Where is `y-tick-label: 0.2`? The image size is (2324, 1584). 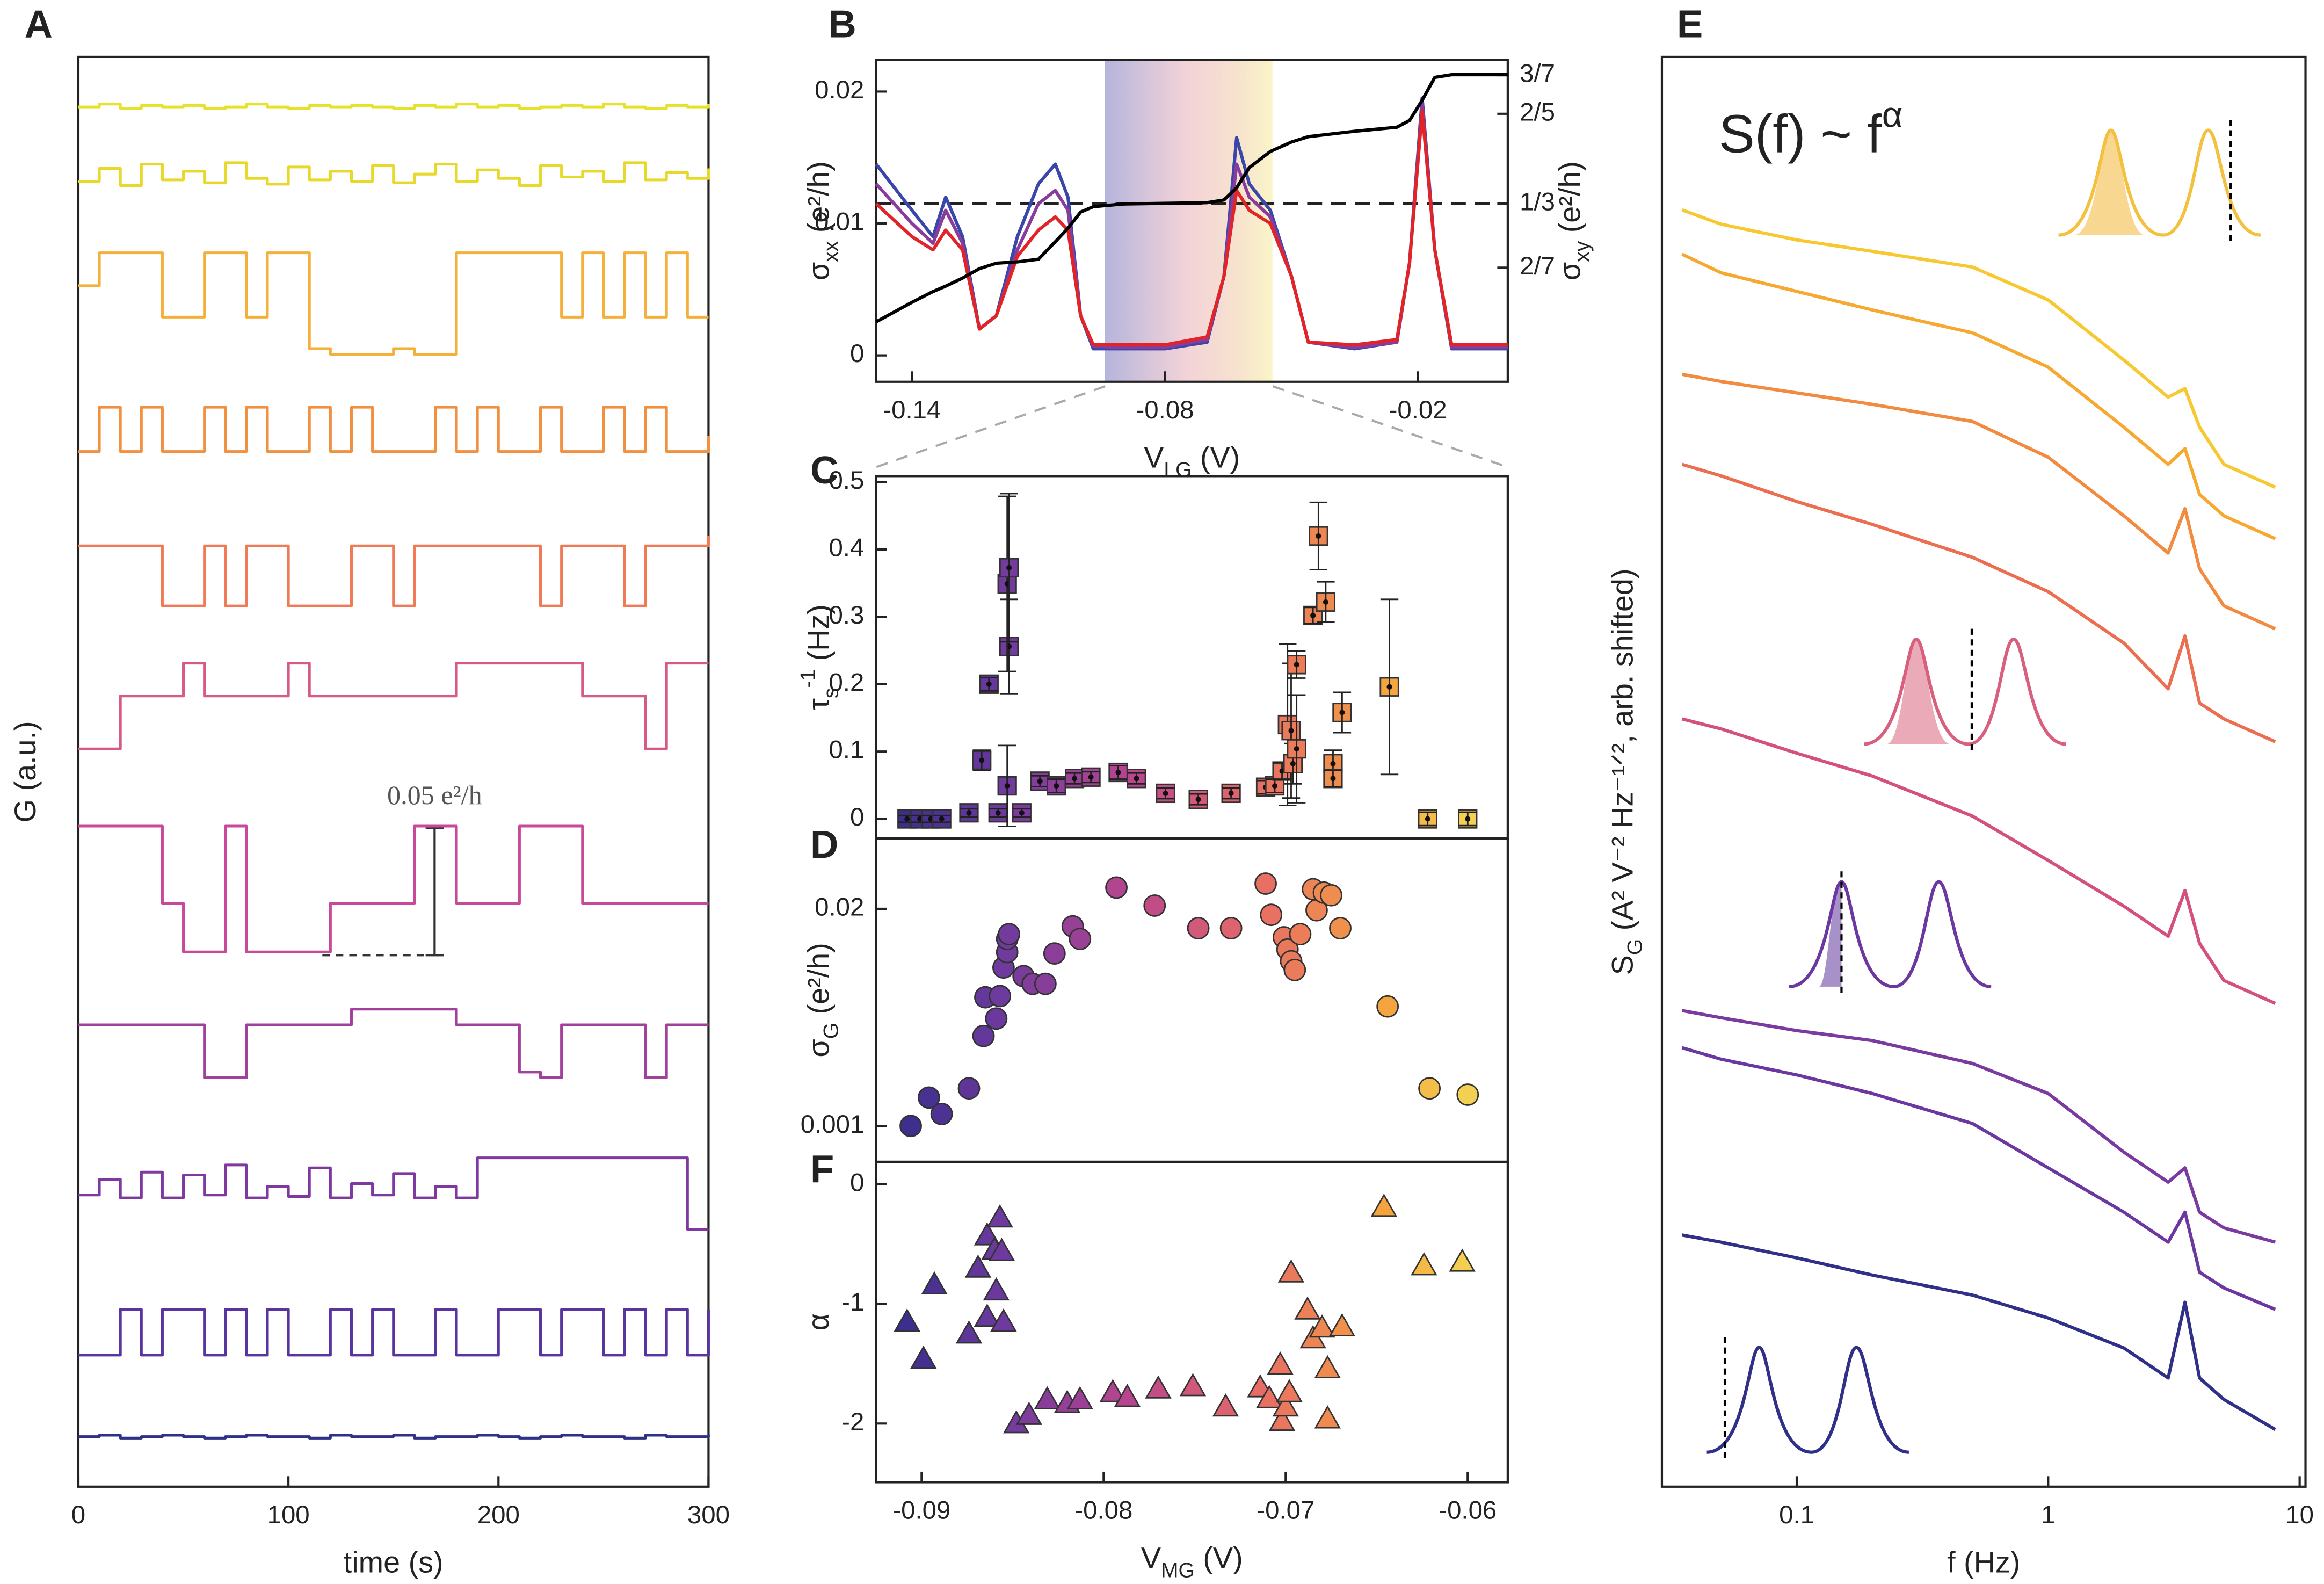
y-tick-label: 0.2 is located at coordinates (846, 682).